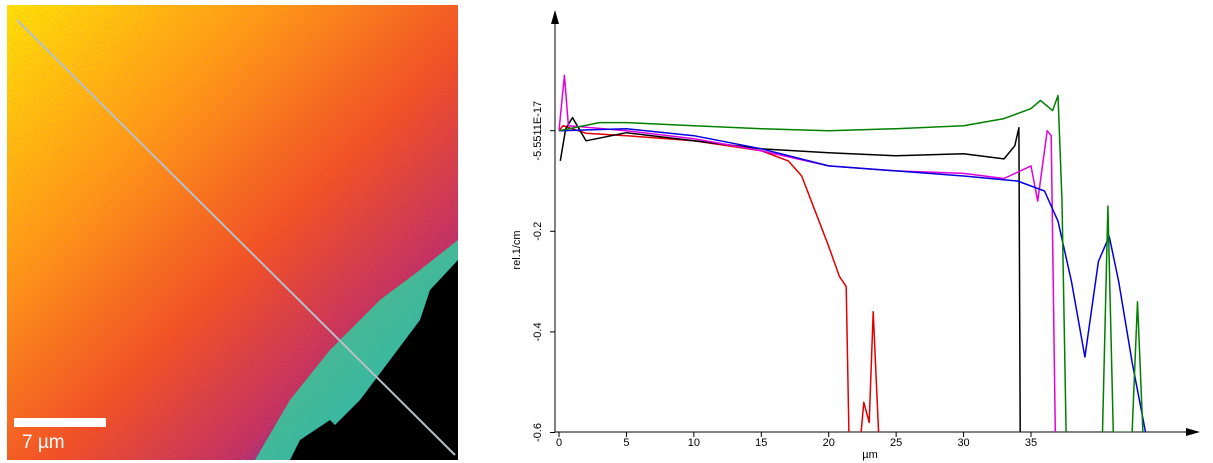  I want to click on x-axis-label: µm, so click(870, 455).